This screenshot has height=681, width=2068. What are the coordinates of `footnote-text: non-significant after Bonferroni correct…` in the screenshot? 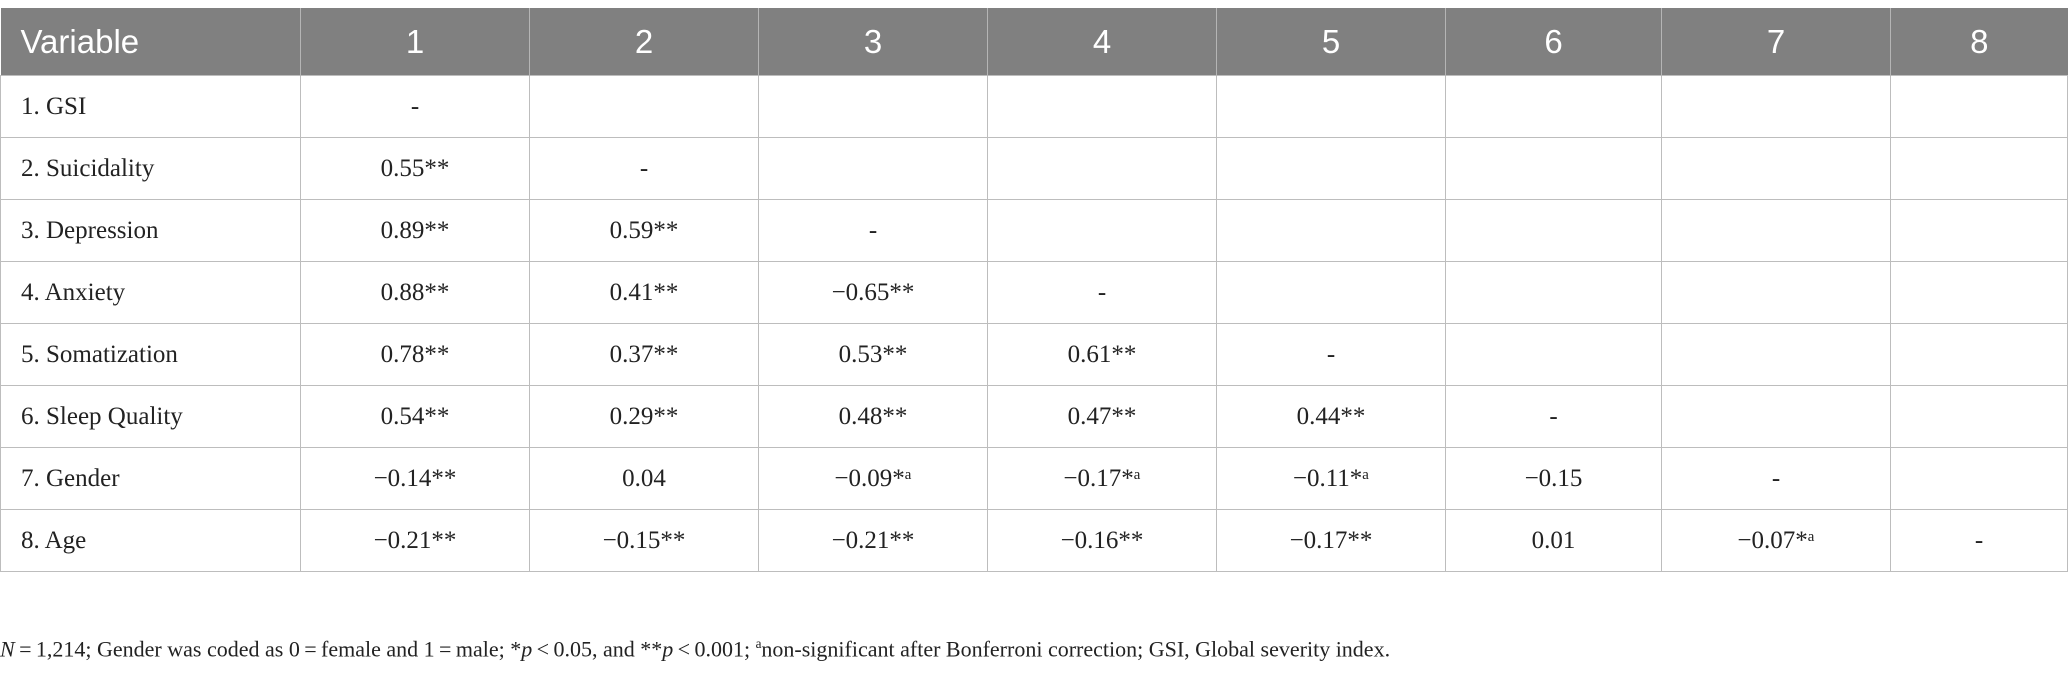 It's located at (1076, 649).